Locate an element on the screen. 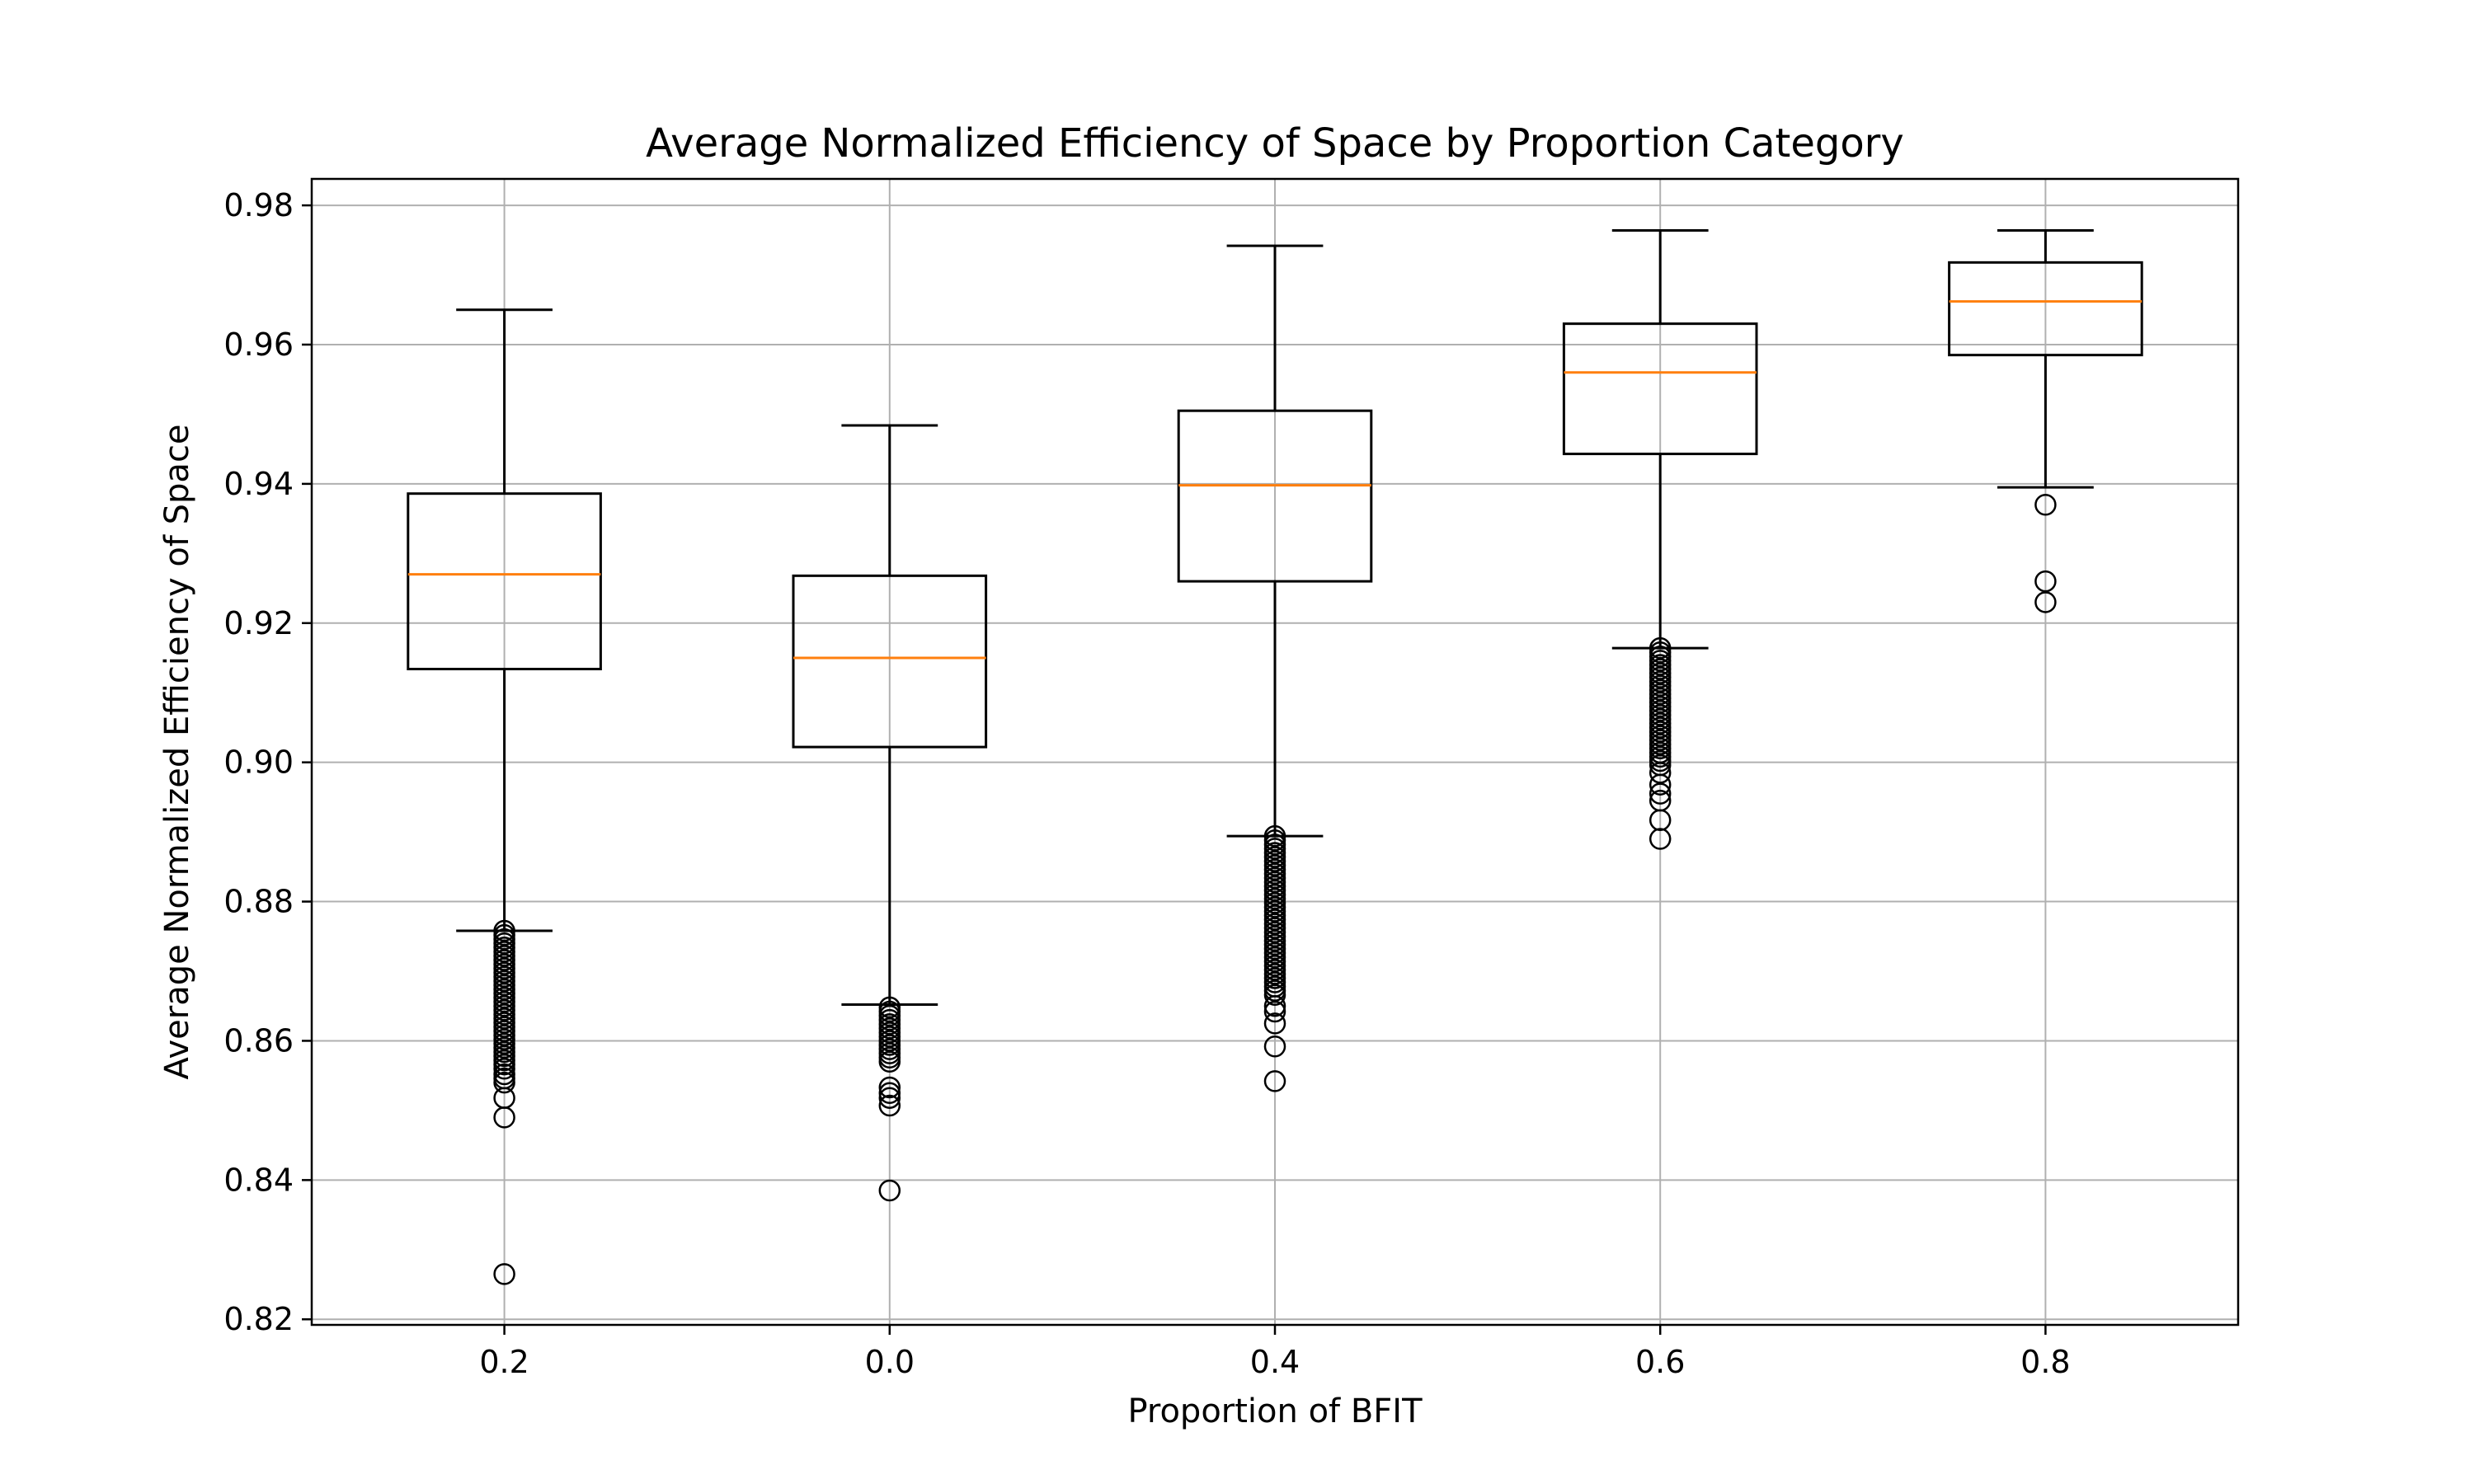  y-tick-label: 0.96 is located at coordinates (258, 344).